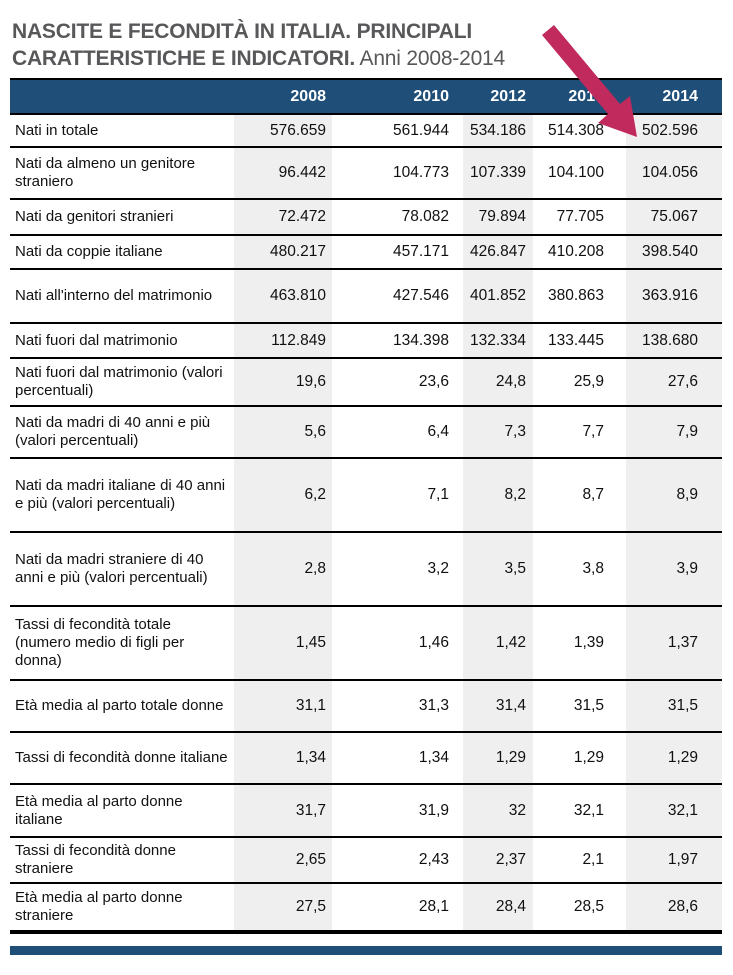 Image resolution: width=733 pixels, height=975 pixels. I want to click on row-label: Età media al parto donne straniere, so click(99, 906).